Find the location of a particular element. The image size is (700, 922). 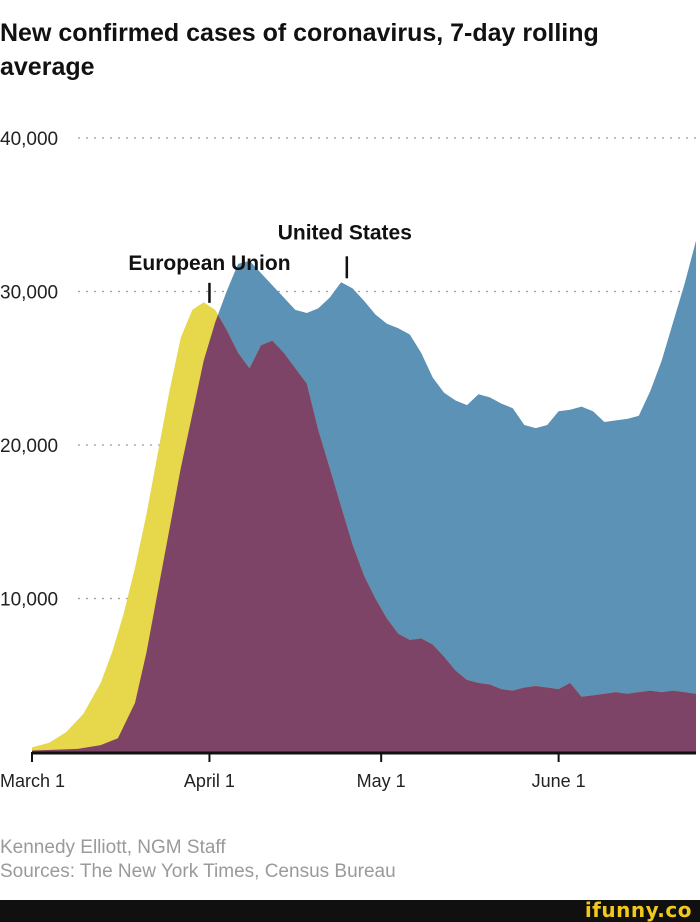

y-axis: 10,000 20,000 30,000 40,000 is located at coordinates (29, 370).